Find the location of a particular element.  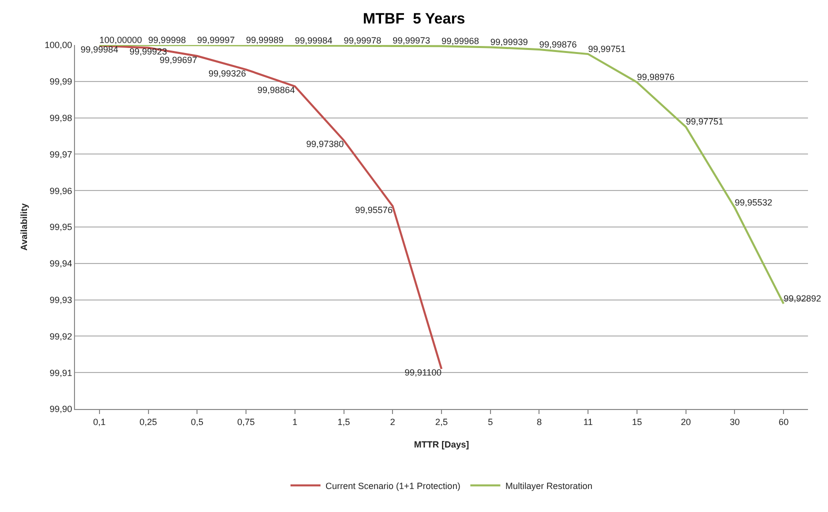

x-tick-label: 2,5 is located at coordinates (441, 421).